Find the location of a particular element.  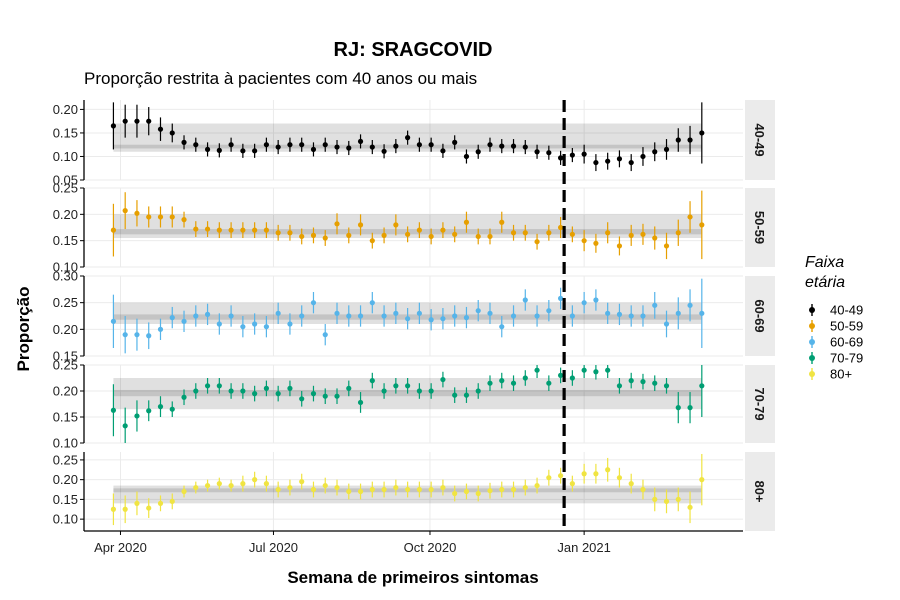

legend-label: 40-49 is located at coordinates (846, 310).